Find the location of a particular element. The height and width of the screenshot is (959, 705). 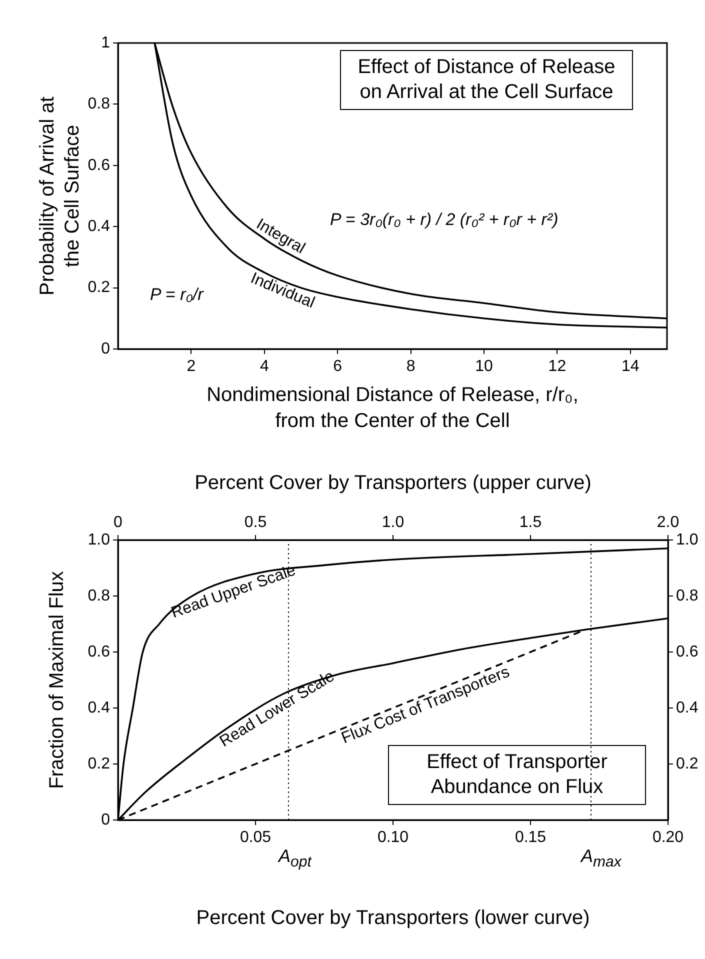

text: Effect of Distance of Release on Arrival at the Cell Surface is located at coordinates (486, 80).